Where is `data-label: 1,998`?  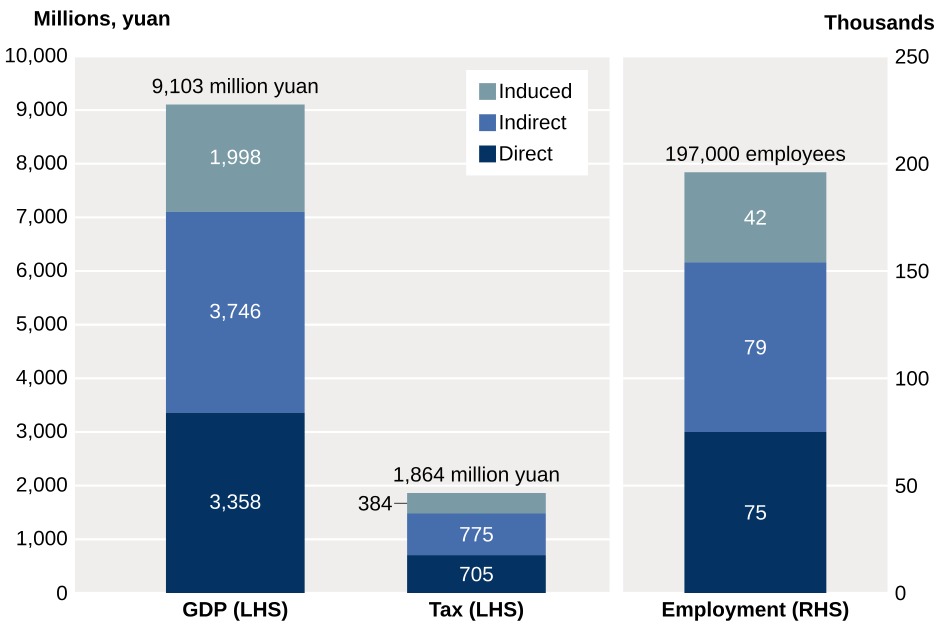
data-label: 1,998 is located at coordinates (235, 158).